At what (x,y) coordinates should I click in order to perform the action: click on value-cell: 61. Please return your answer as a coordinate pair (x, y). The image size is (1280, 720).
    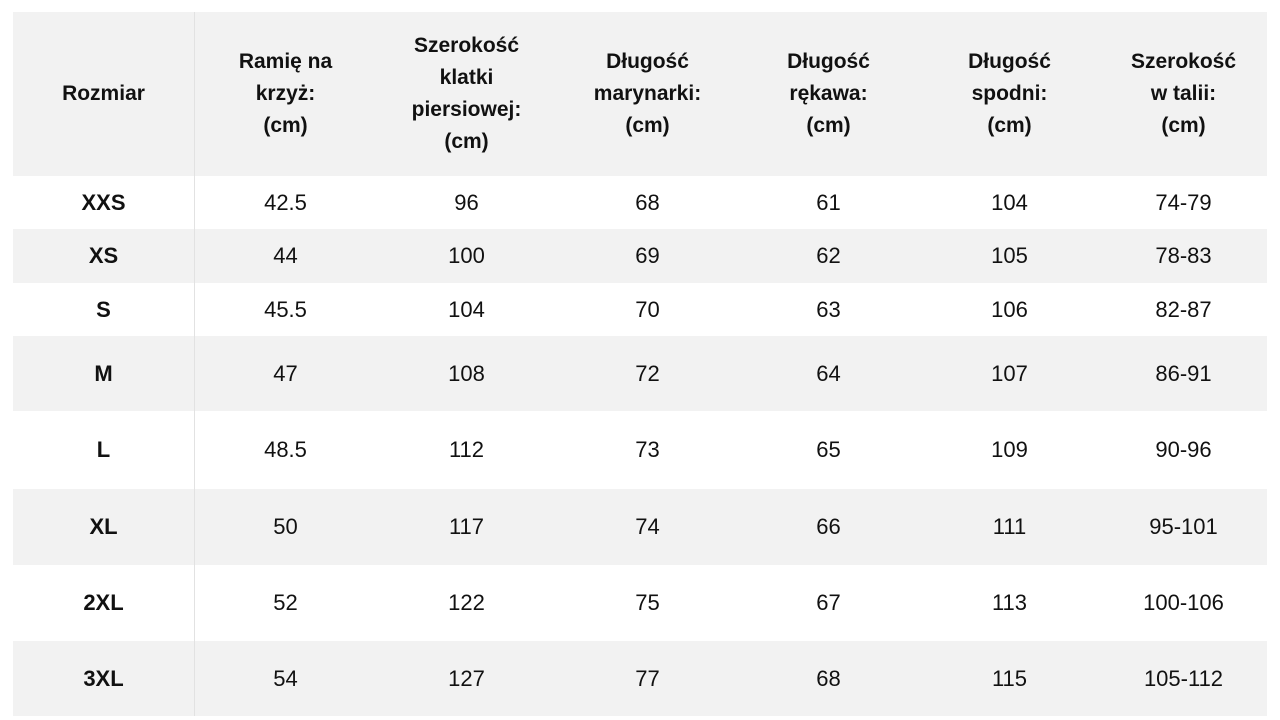
    Looking at the image, I should click on (828, 202).